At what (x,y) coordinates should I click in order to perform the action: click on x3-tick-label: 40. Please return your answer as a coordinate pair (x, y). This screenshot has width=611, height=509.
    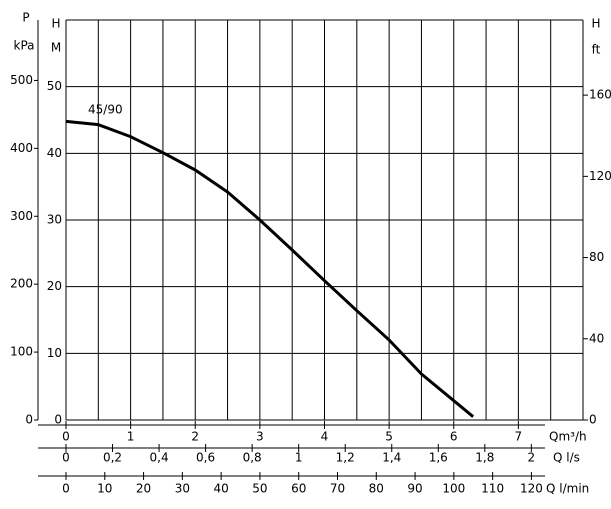
    Looking at the image, I should click on (220, 489).